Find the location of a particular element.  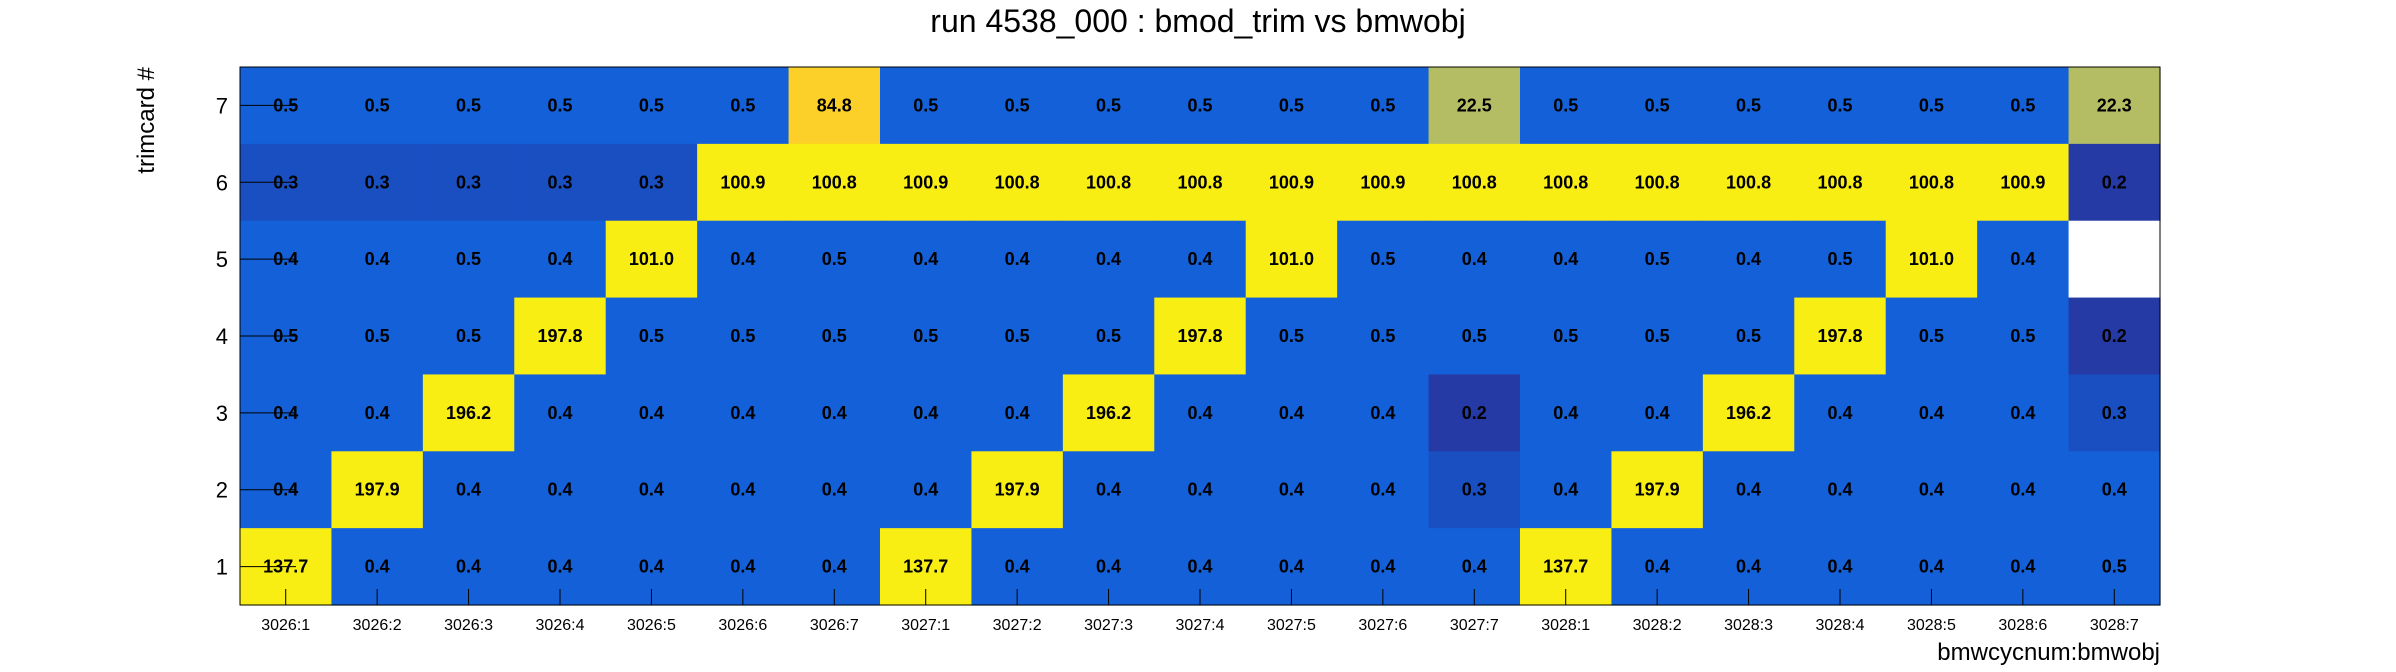

heatmap-cell-label: 101.0 is located at coordinates (1291, 259).